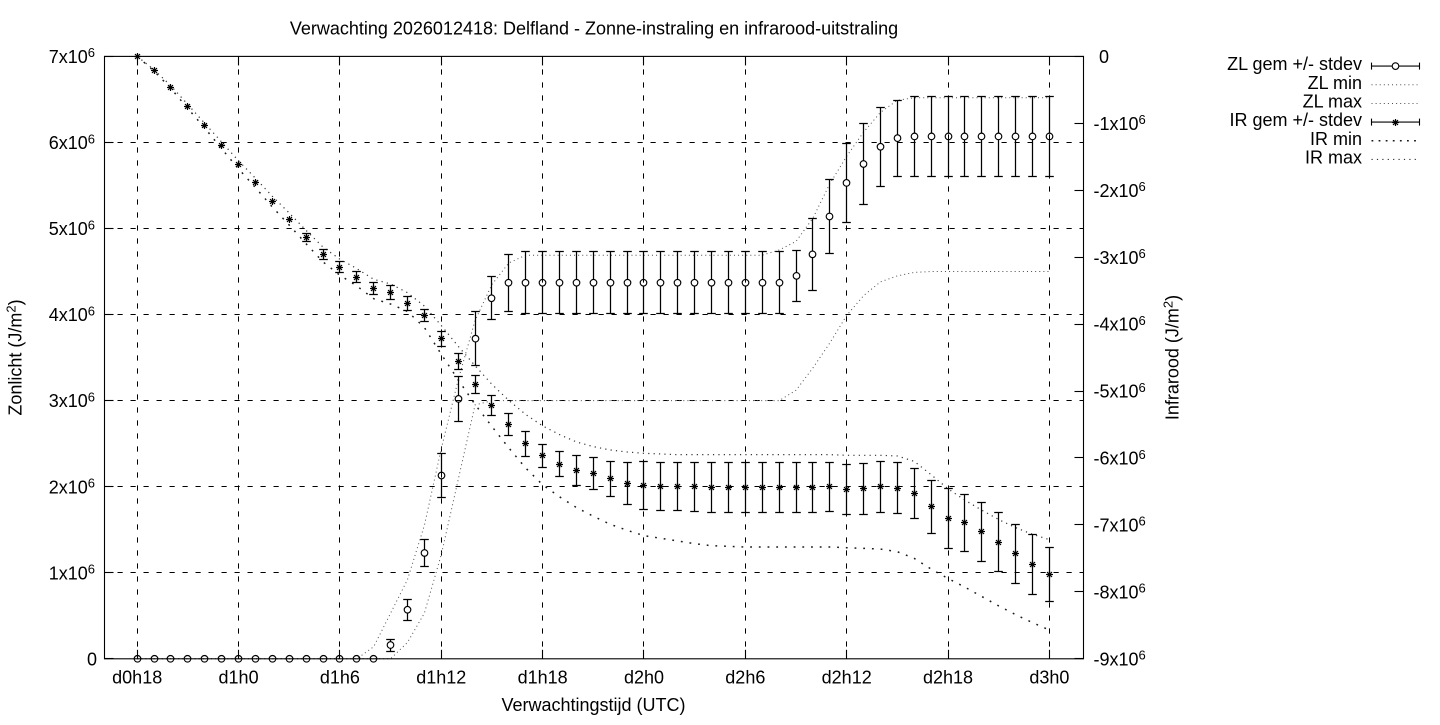 The height and width of the screenshot is (725, 1440). What do you see at coordinates (1120, 123) in the screenshot?
I see `svg-text: -1x10⁶` at bounding box center [1120, 123].